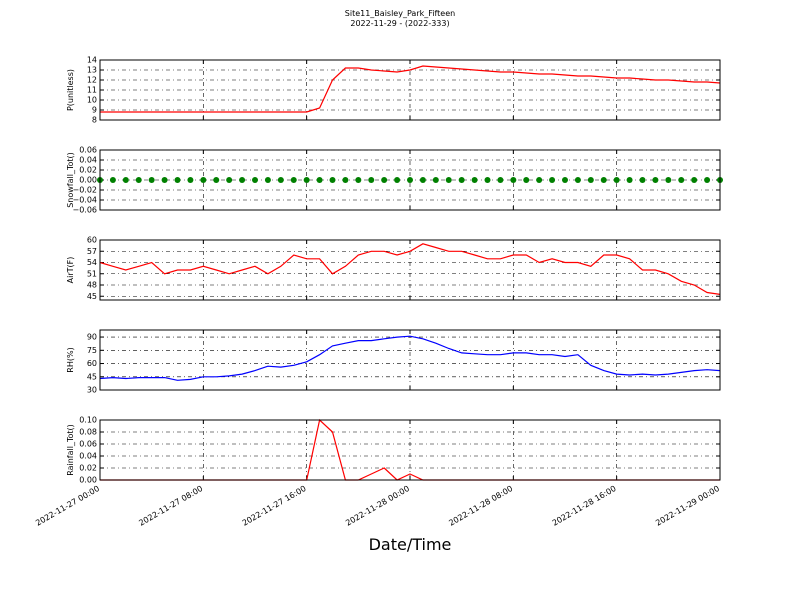 Image resolution: width=800 pixels, height=600 pixels. Describe the element at coordinates (88, 432) in the screenshot. I see `y-tick-label: 0.08` at that location.